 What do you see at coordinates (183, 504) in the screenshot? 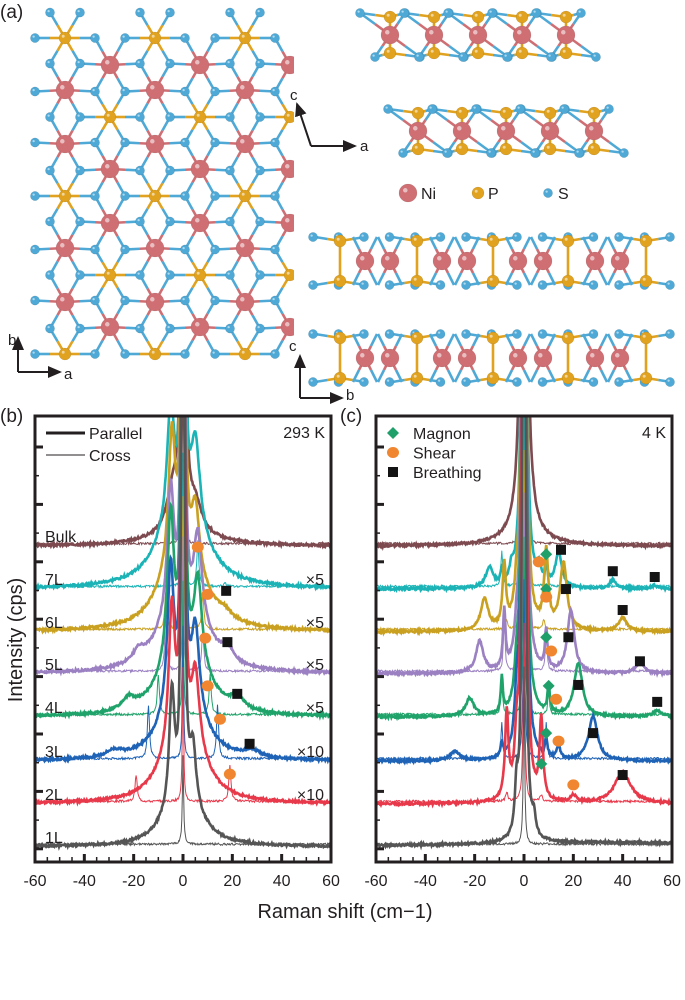
I see `parallel-trace-7l` at bounding box center [183, 504].